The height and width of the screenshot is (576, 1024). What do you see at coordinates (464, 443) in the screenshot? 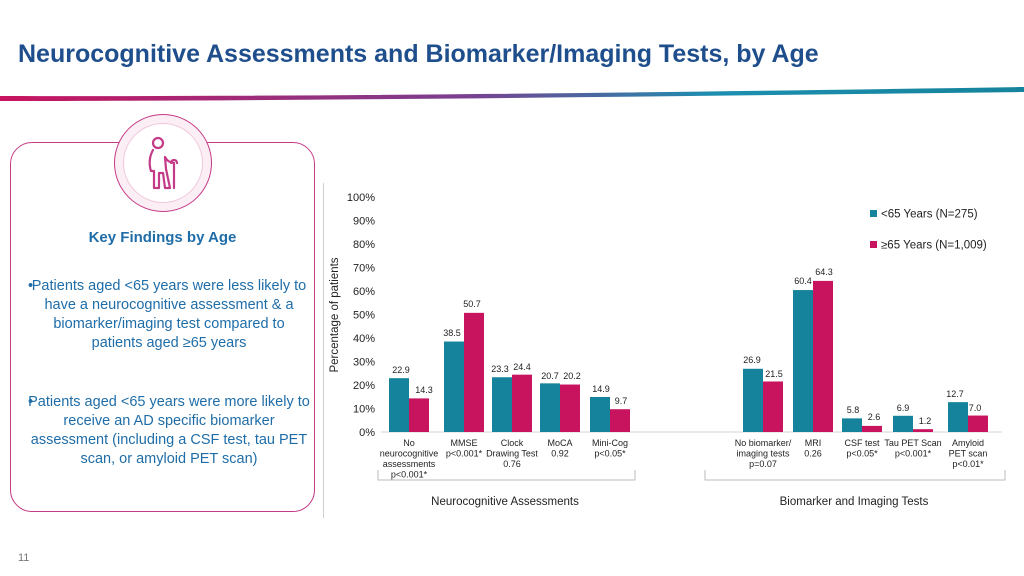
I see `x-tick-label: MMSE` at bounding box center [464, 443].